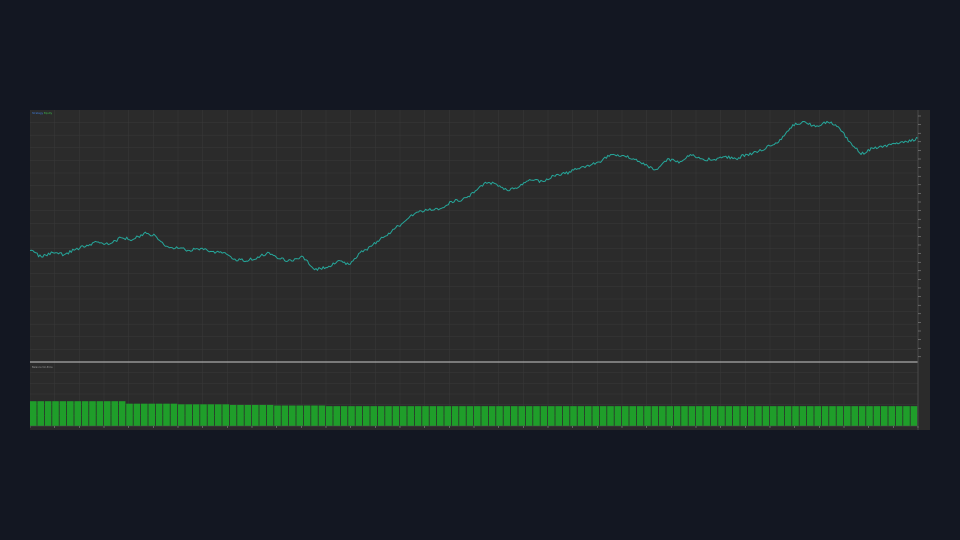 The width and height of the screenshot is (960, 540). What do you see at coordinates (474, 413) in the screenshot?
I see `volume-bars` at bounding box center [474, 413].